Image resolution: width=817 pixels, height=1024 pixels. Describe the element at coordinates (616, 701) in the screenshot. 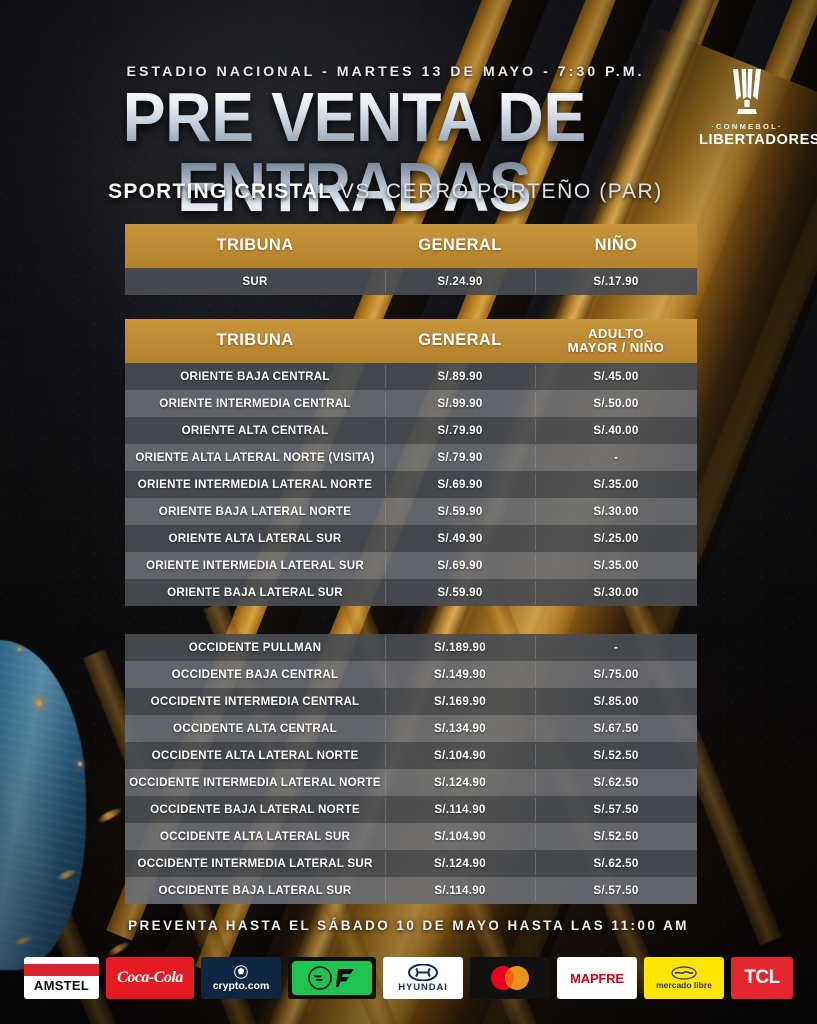

I see `cell-adulto: S/.85.00` at that location.